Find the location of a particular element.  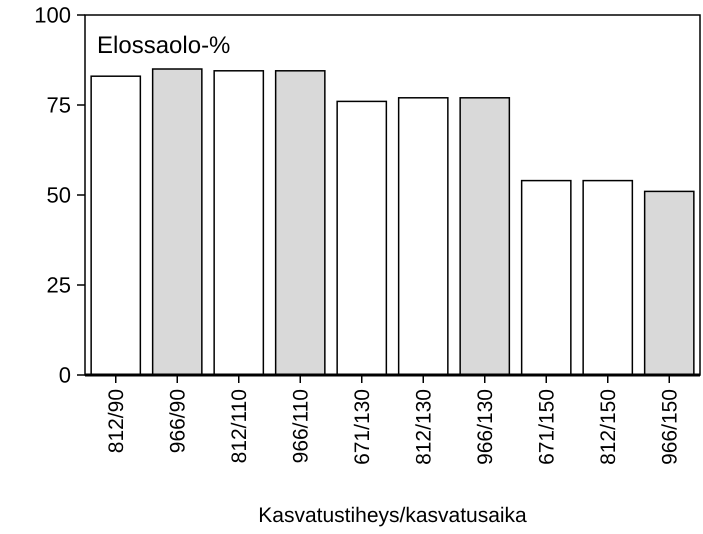

x-tick-label: 671/130 is located at coordinates (362, 427).